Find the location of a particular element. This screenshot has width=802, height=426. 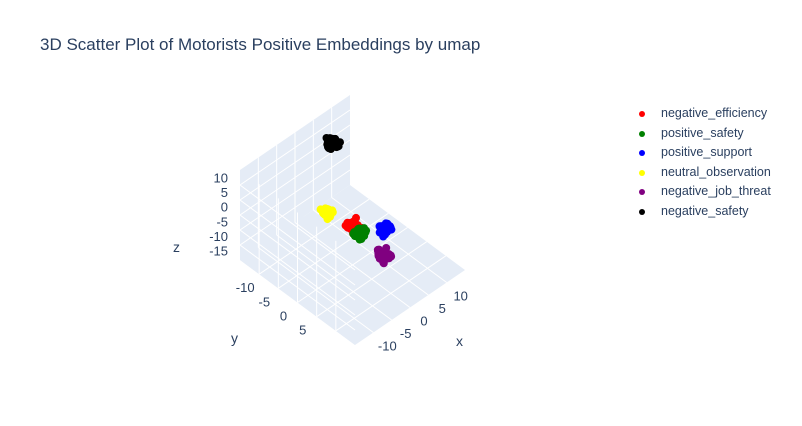

y-tick-label: -10 is located at coordinates (245, 287).